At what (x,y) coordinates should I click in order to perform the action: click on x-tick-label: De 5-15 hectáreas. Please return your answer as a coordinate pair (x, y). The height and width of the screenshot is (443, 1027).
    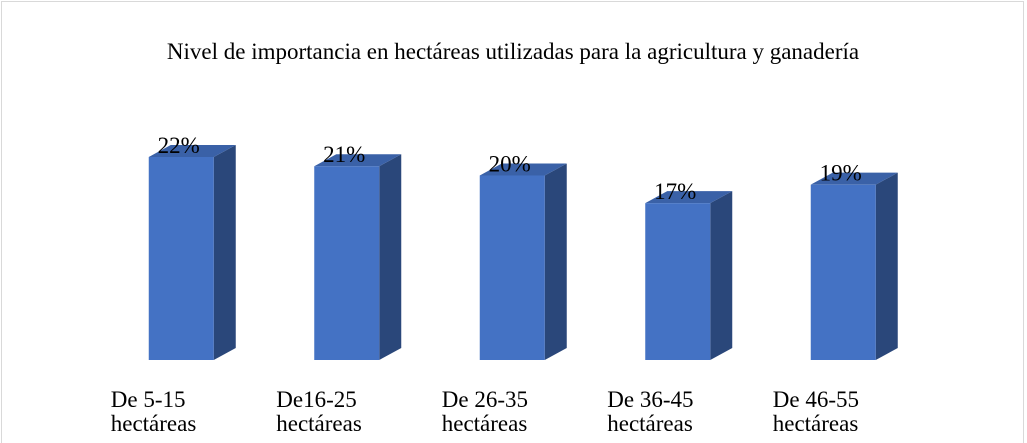
    Looking at the image, I should click on (153, 411).